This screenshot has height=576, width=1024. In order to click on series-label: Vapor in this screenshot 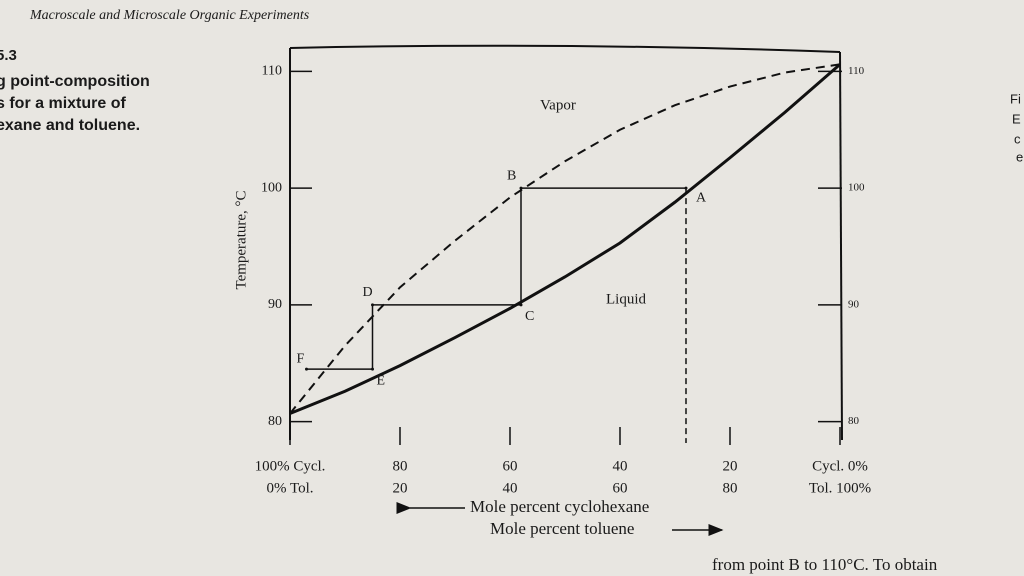, I will do `click(558, 105)`.